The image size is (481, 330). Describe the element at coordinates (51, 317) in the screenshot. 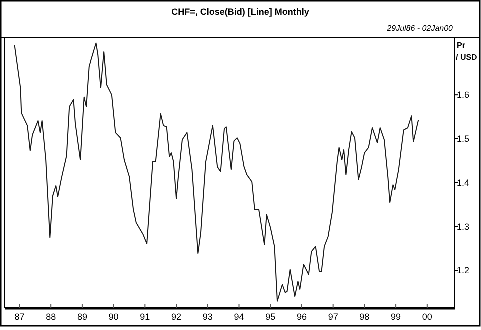

I see `x-tick-label: 88` at that location.